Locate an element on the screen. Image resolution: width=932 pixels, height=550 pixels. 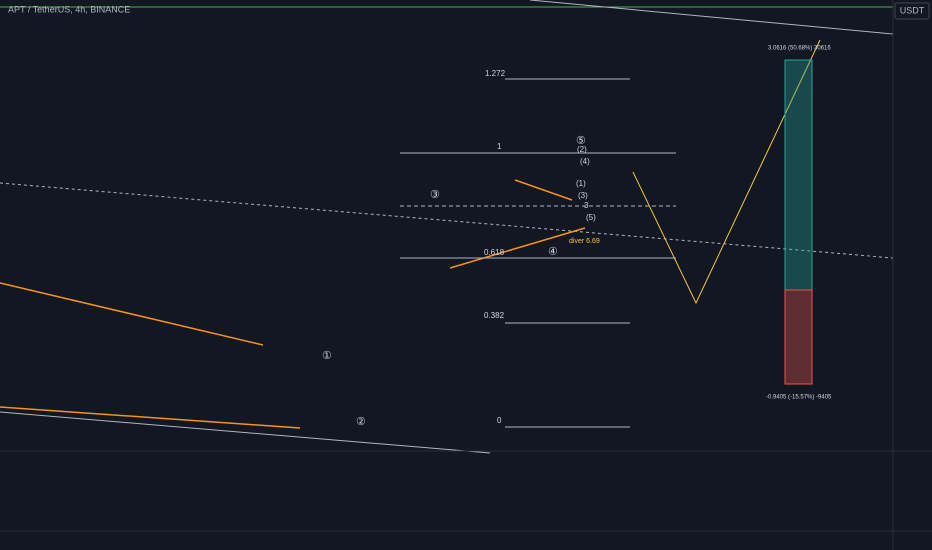
chart-title: APT / TetherUS, 4h, BINANCE is located at coordinates (69, 9).